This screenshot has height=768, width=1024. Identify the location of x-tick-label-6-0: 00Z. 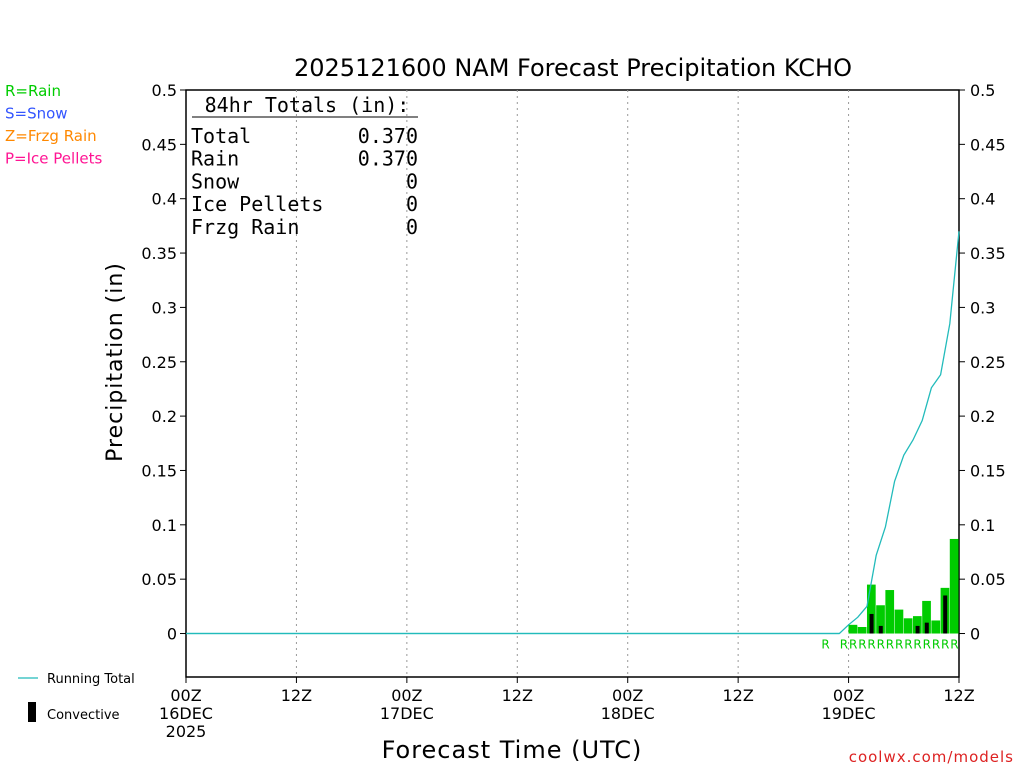
(848, 695).